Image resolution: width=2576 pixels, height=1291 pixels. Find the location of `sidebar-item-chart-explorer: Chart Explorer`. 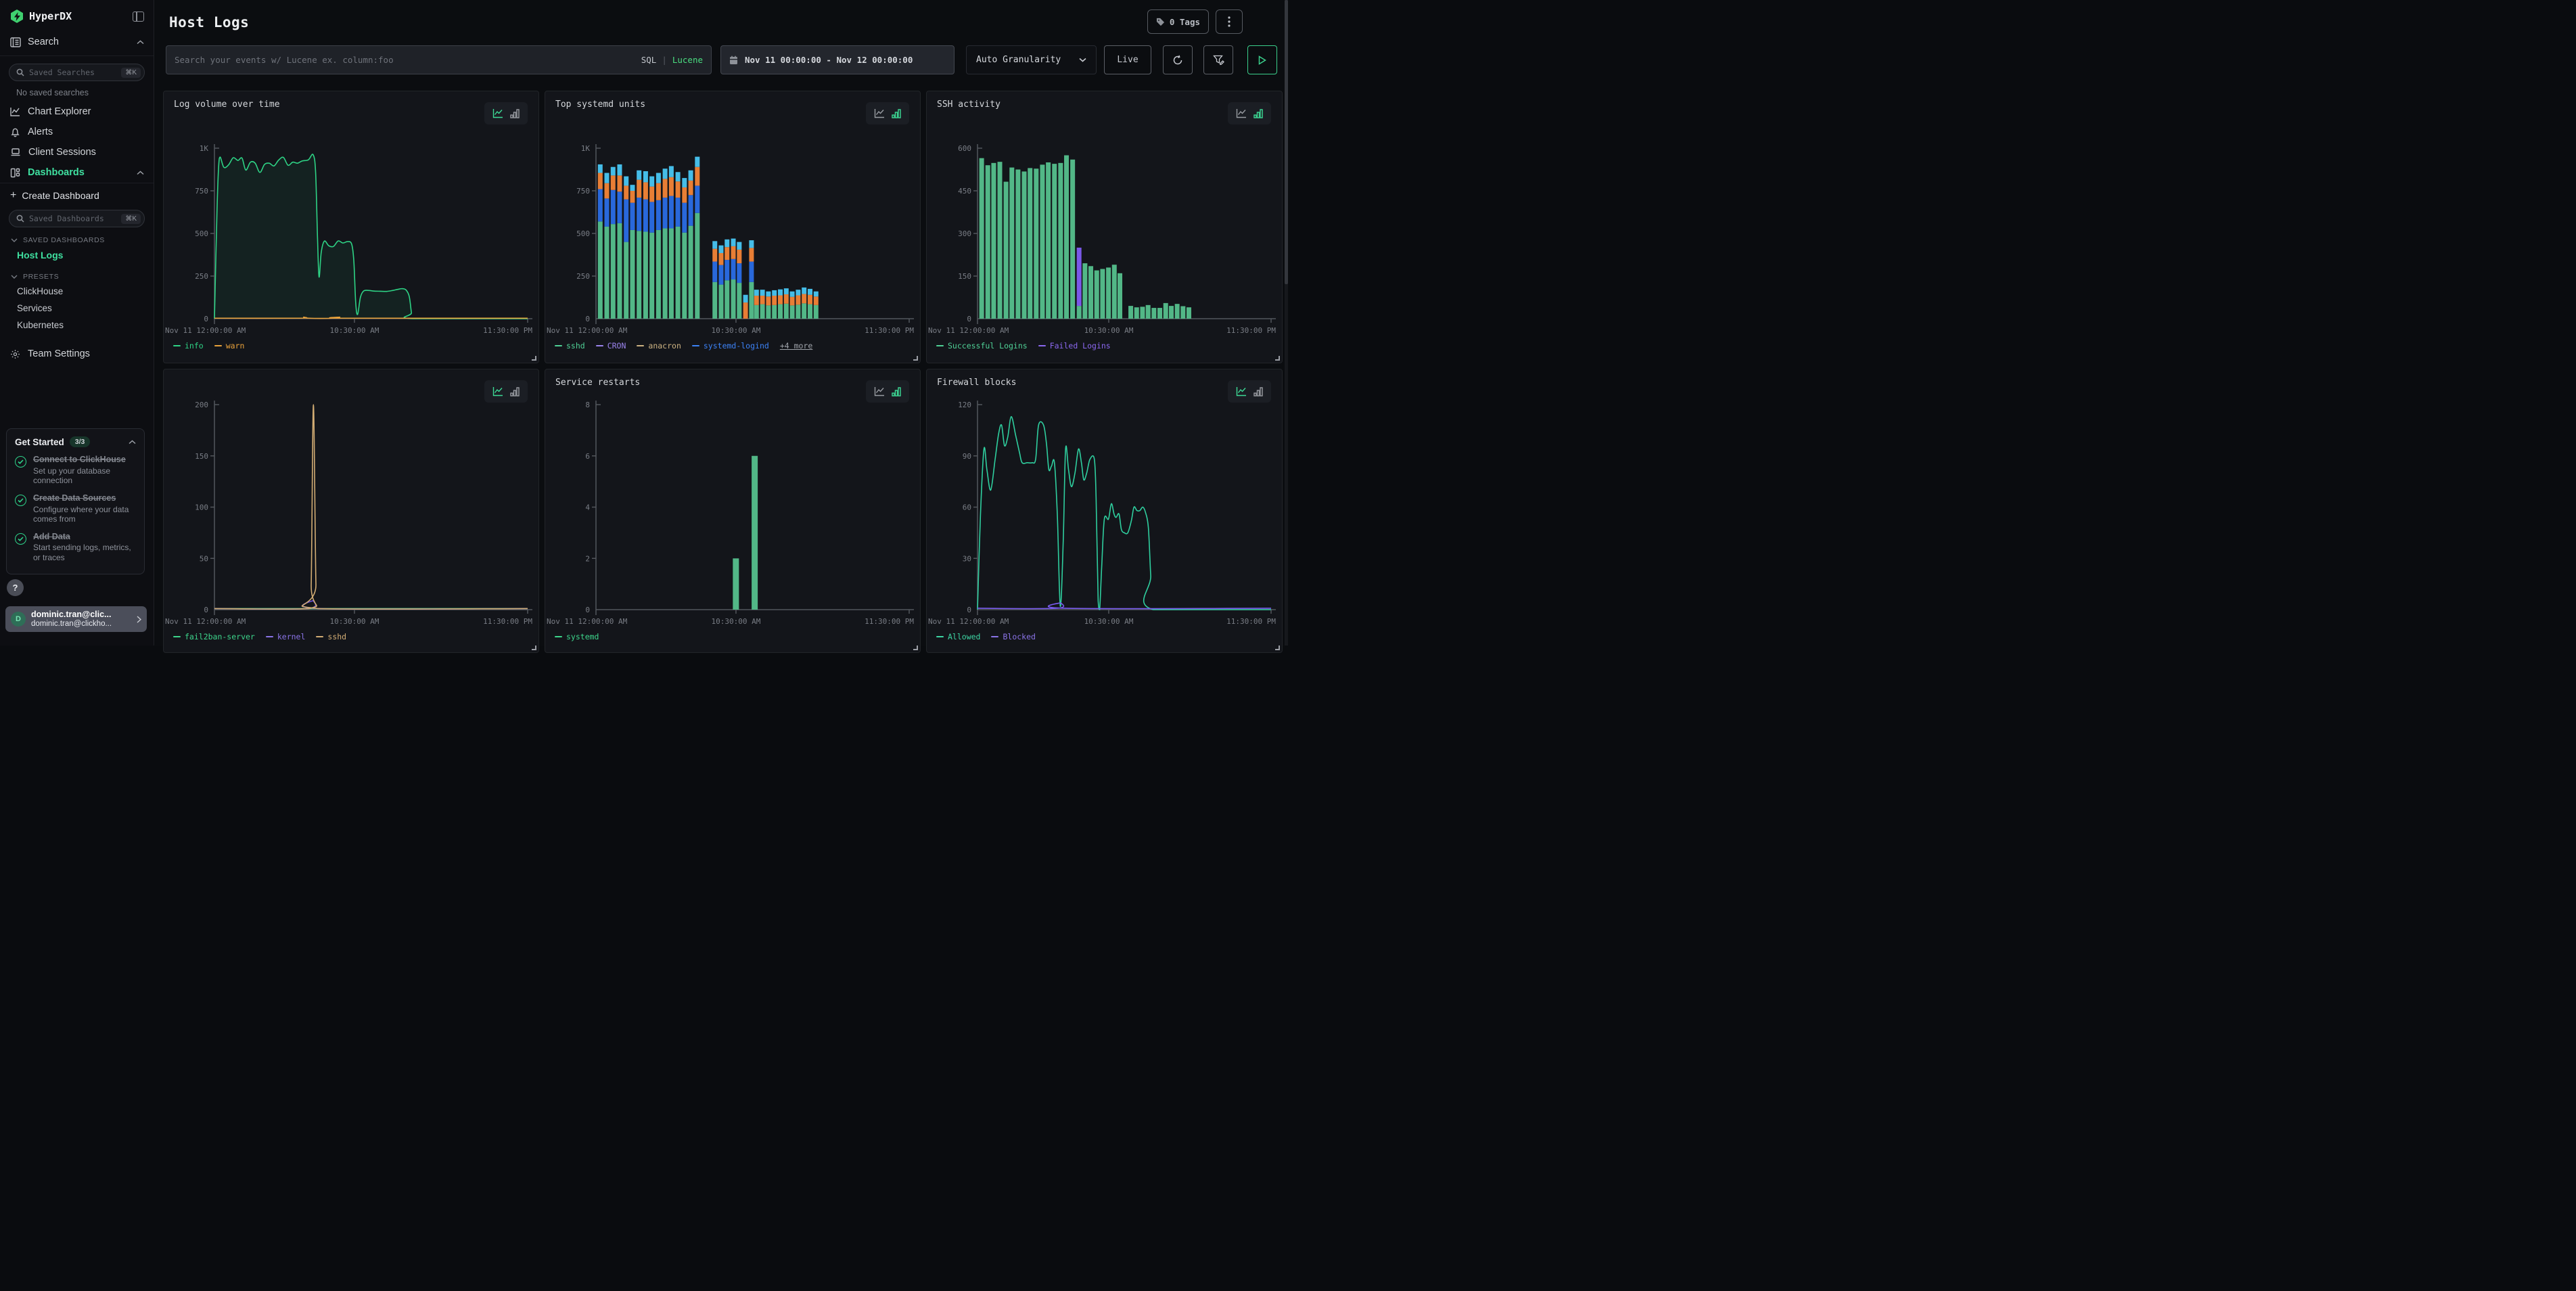

sidebar-item-chart-explorer: Chart Explorer is located at coordinates (77, 111).